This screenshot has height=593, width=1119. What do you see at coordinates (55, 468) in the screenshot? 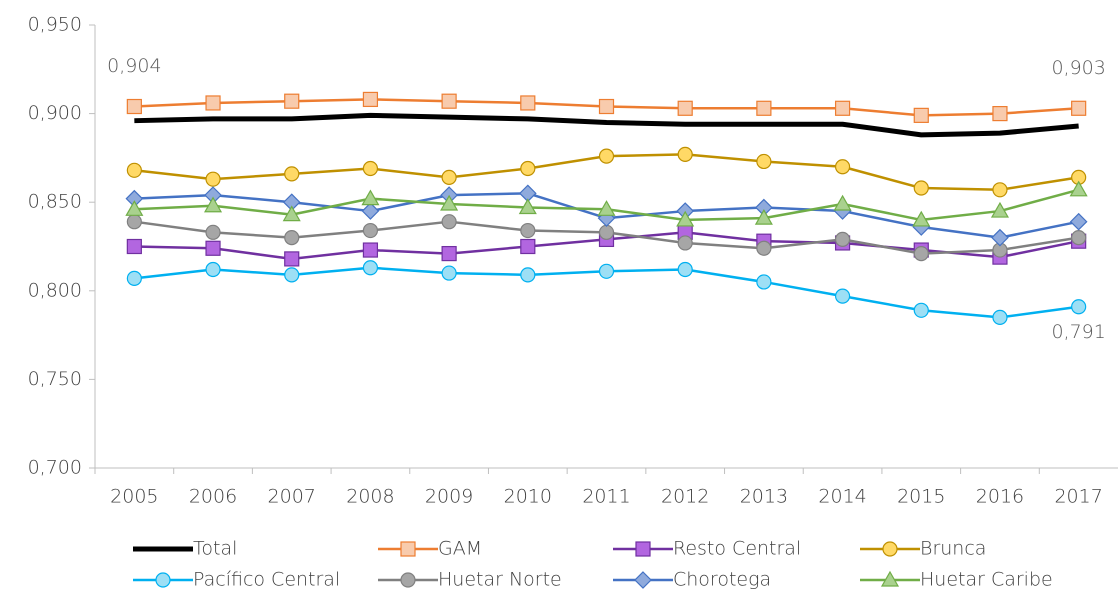
I see `y-tick-label: 0,700` at bounding box center [55, 468].